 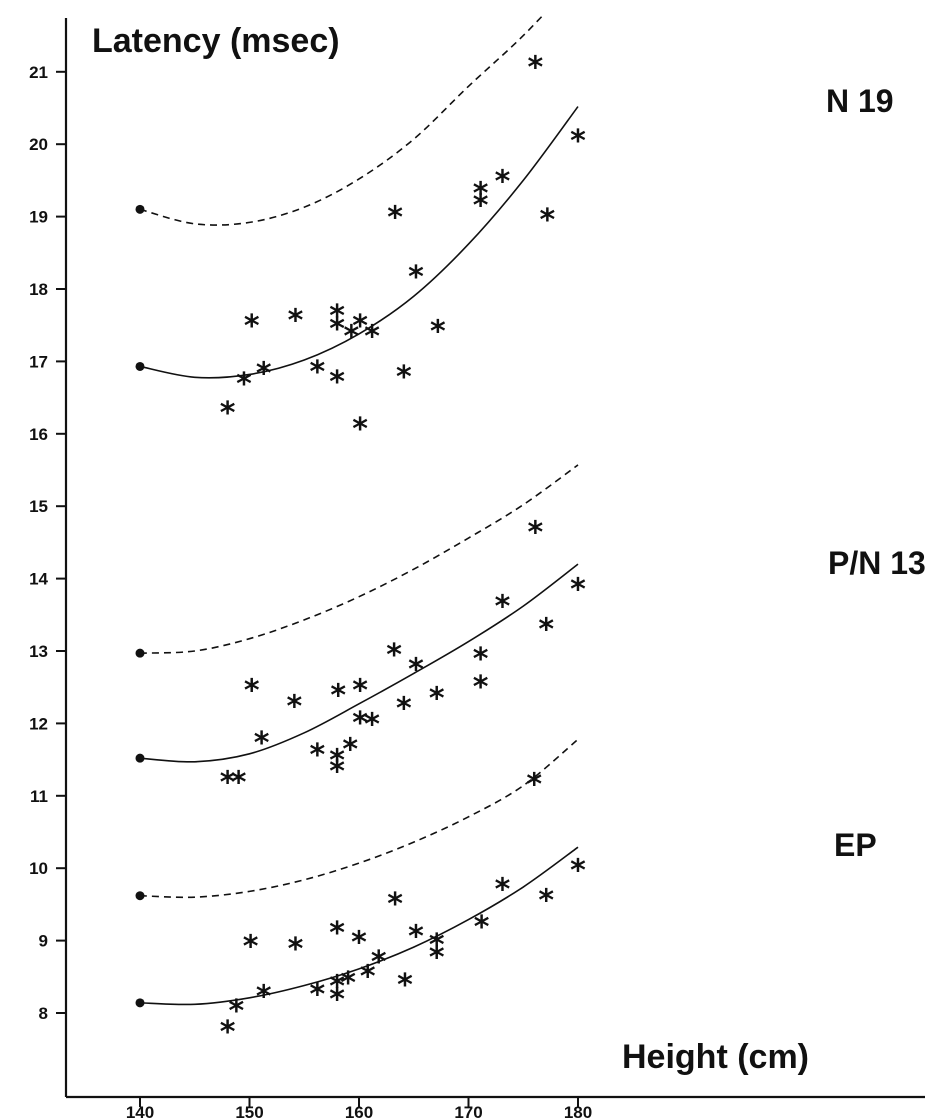 I want to click on x-tick-label: 160, so click(x=359, y=1111).